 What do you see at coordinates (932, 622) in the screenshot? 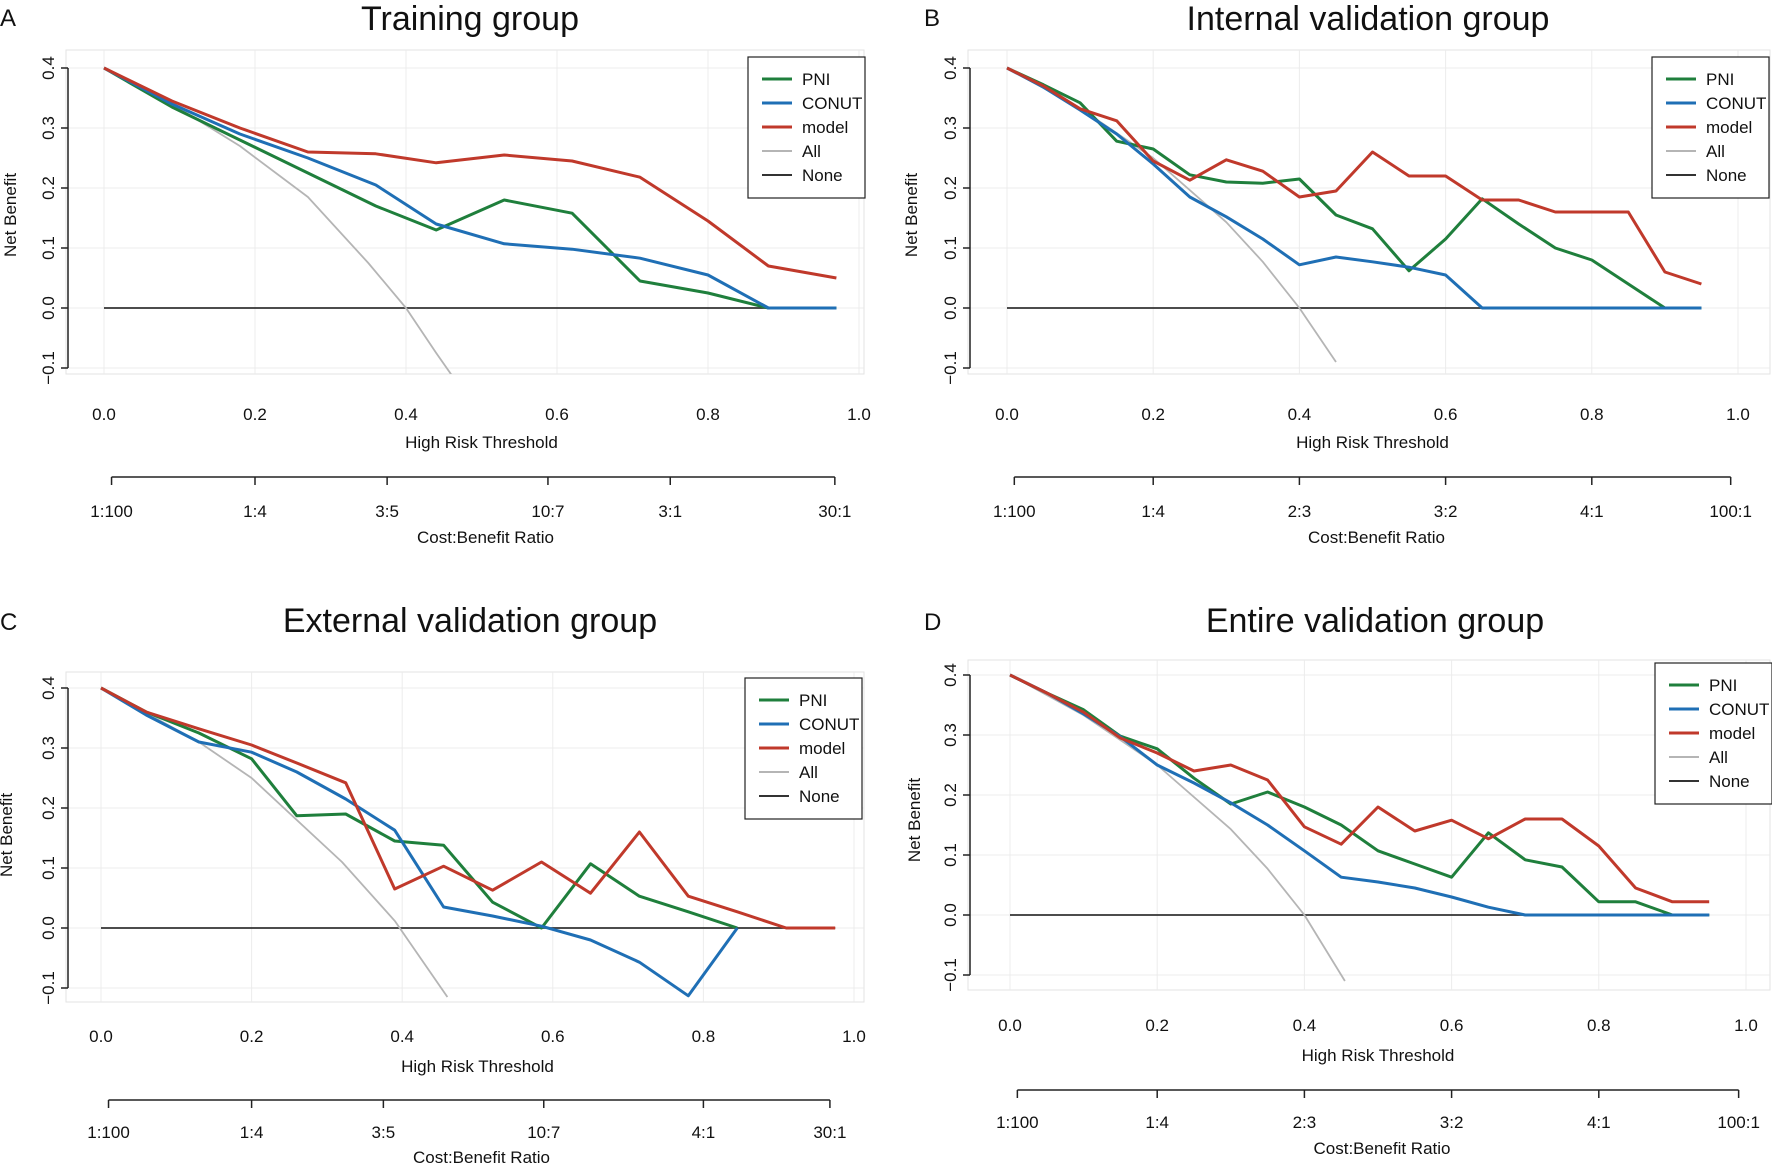
I see `panel-letter: D` at bounding box center [932, 622].